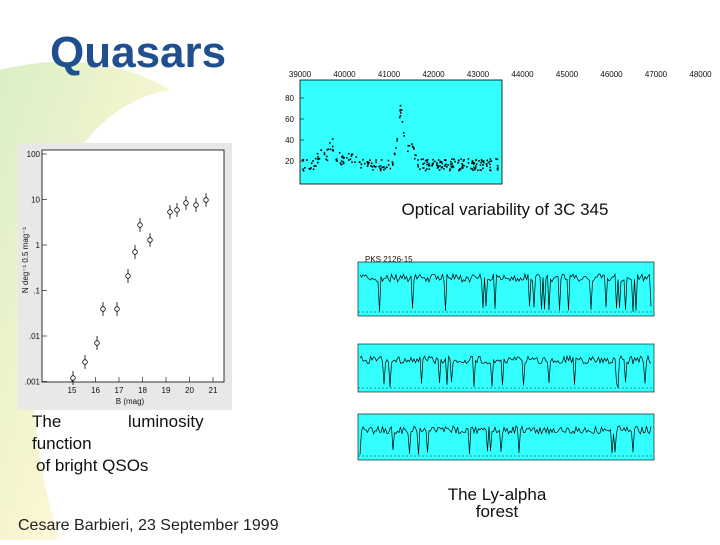 This screenshot has height=545, width=720. What do you see at coordinates (72, 390) in the screenshot?
I see `x-tick-label: 15` at bounding box center [72, 390].